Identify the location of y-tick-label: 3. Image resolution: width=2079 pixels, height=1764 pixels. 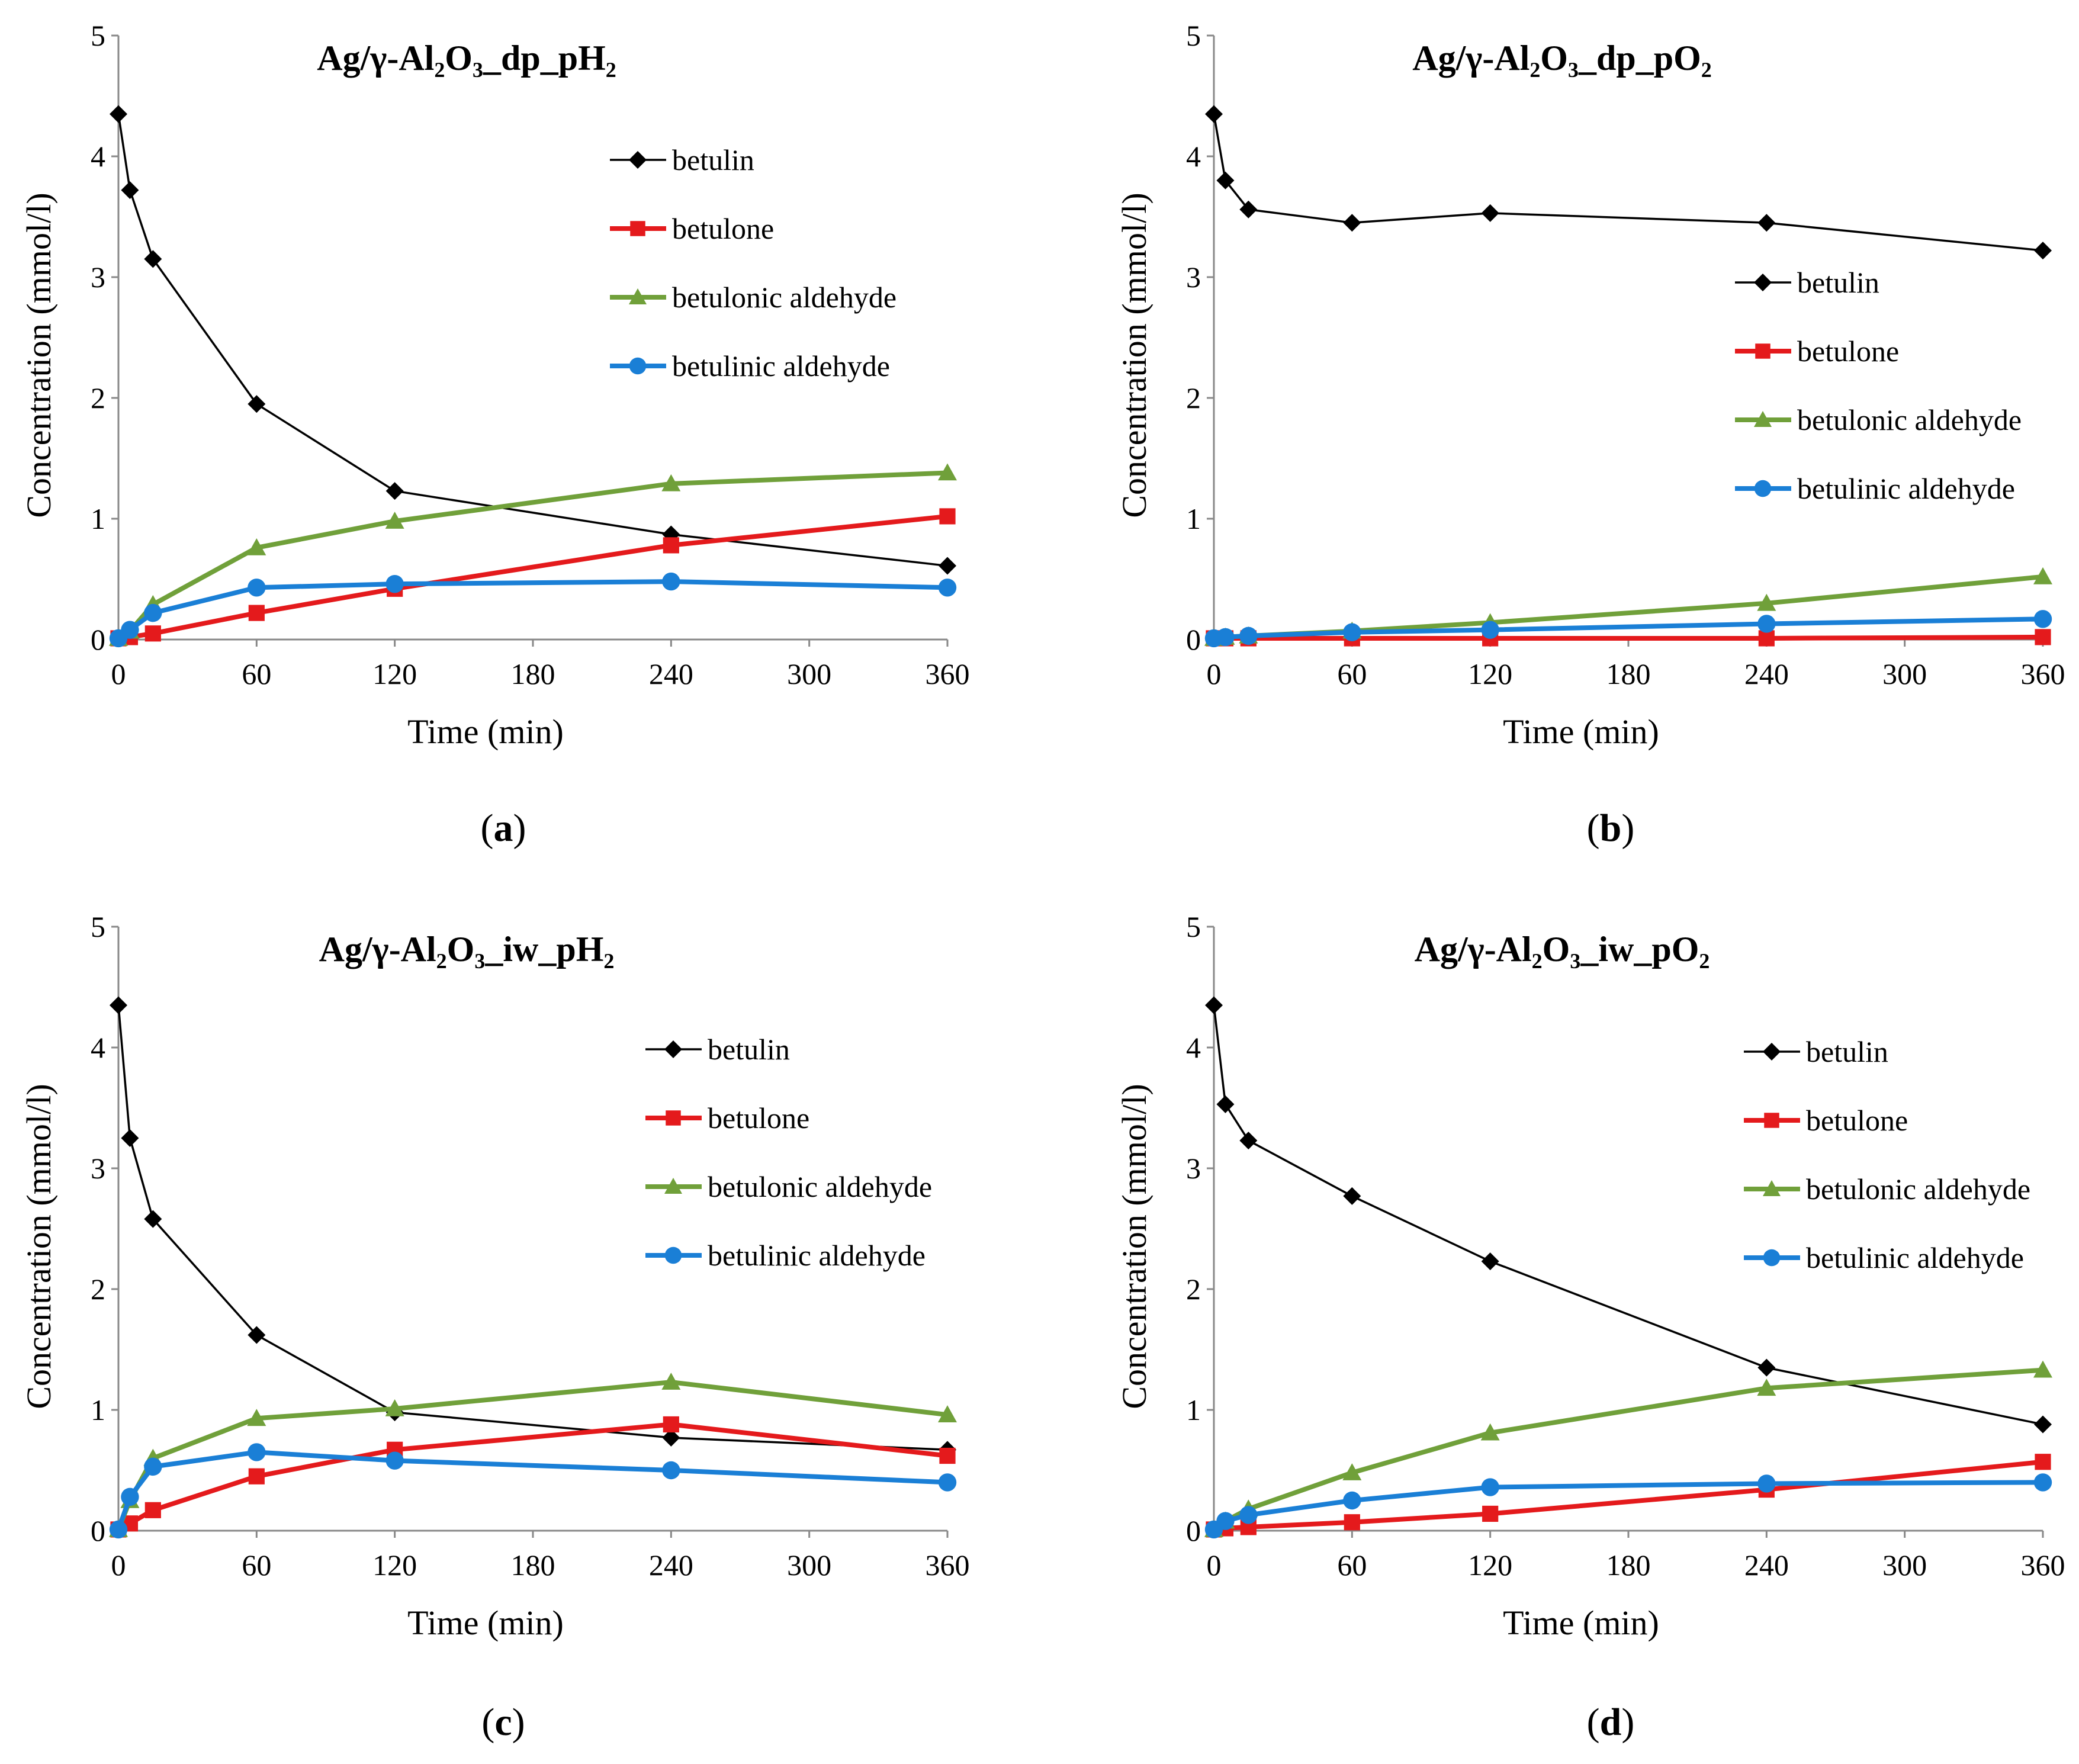
(98, 1168).